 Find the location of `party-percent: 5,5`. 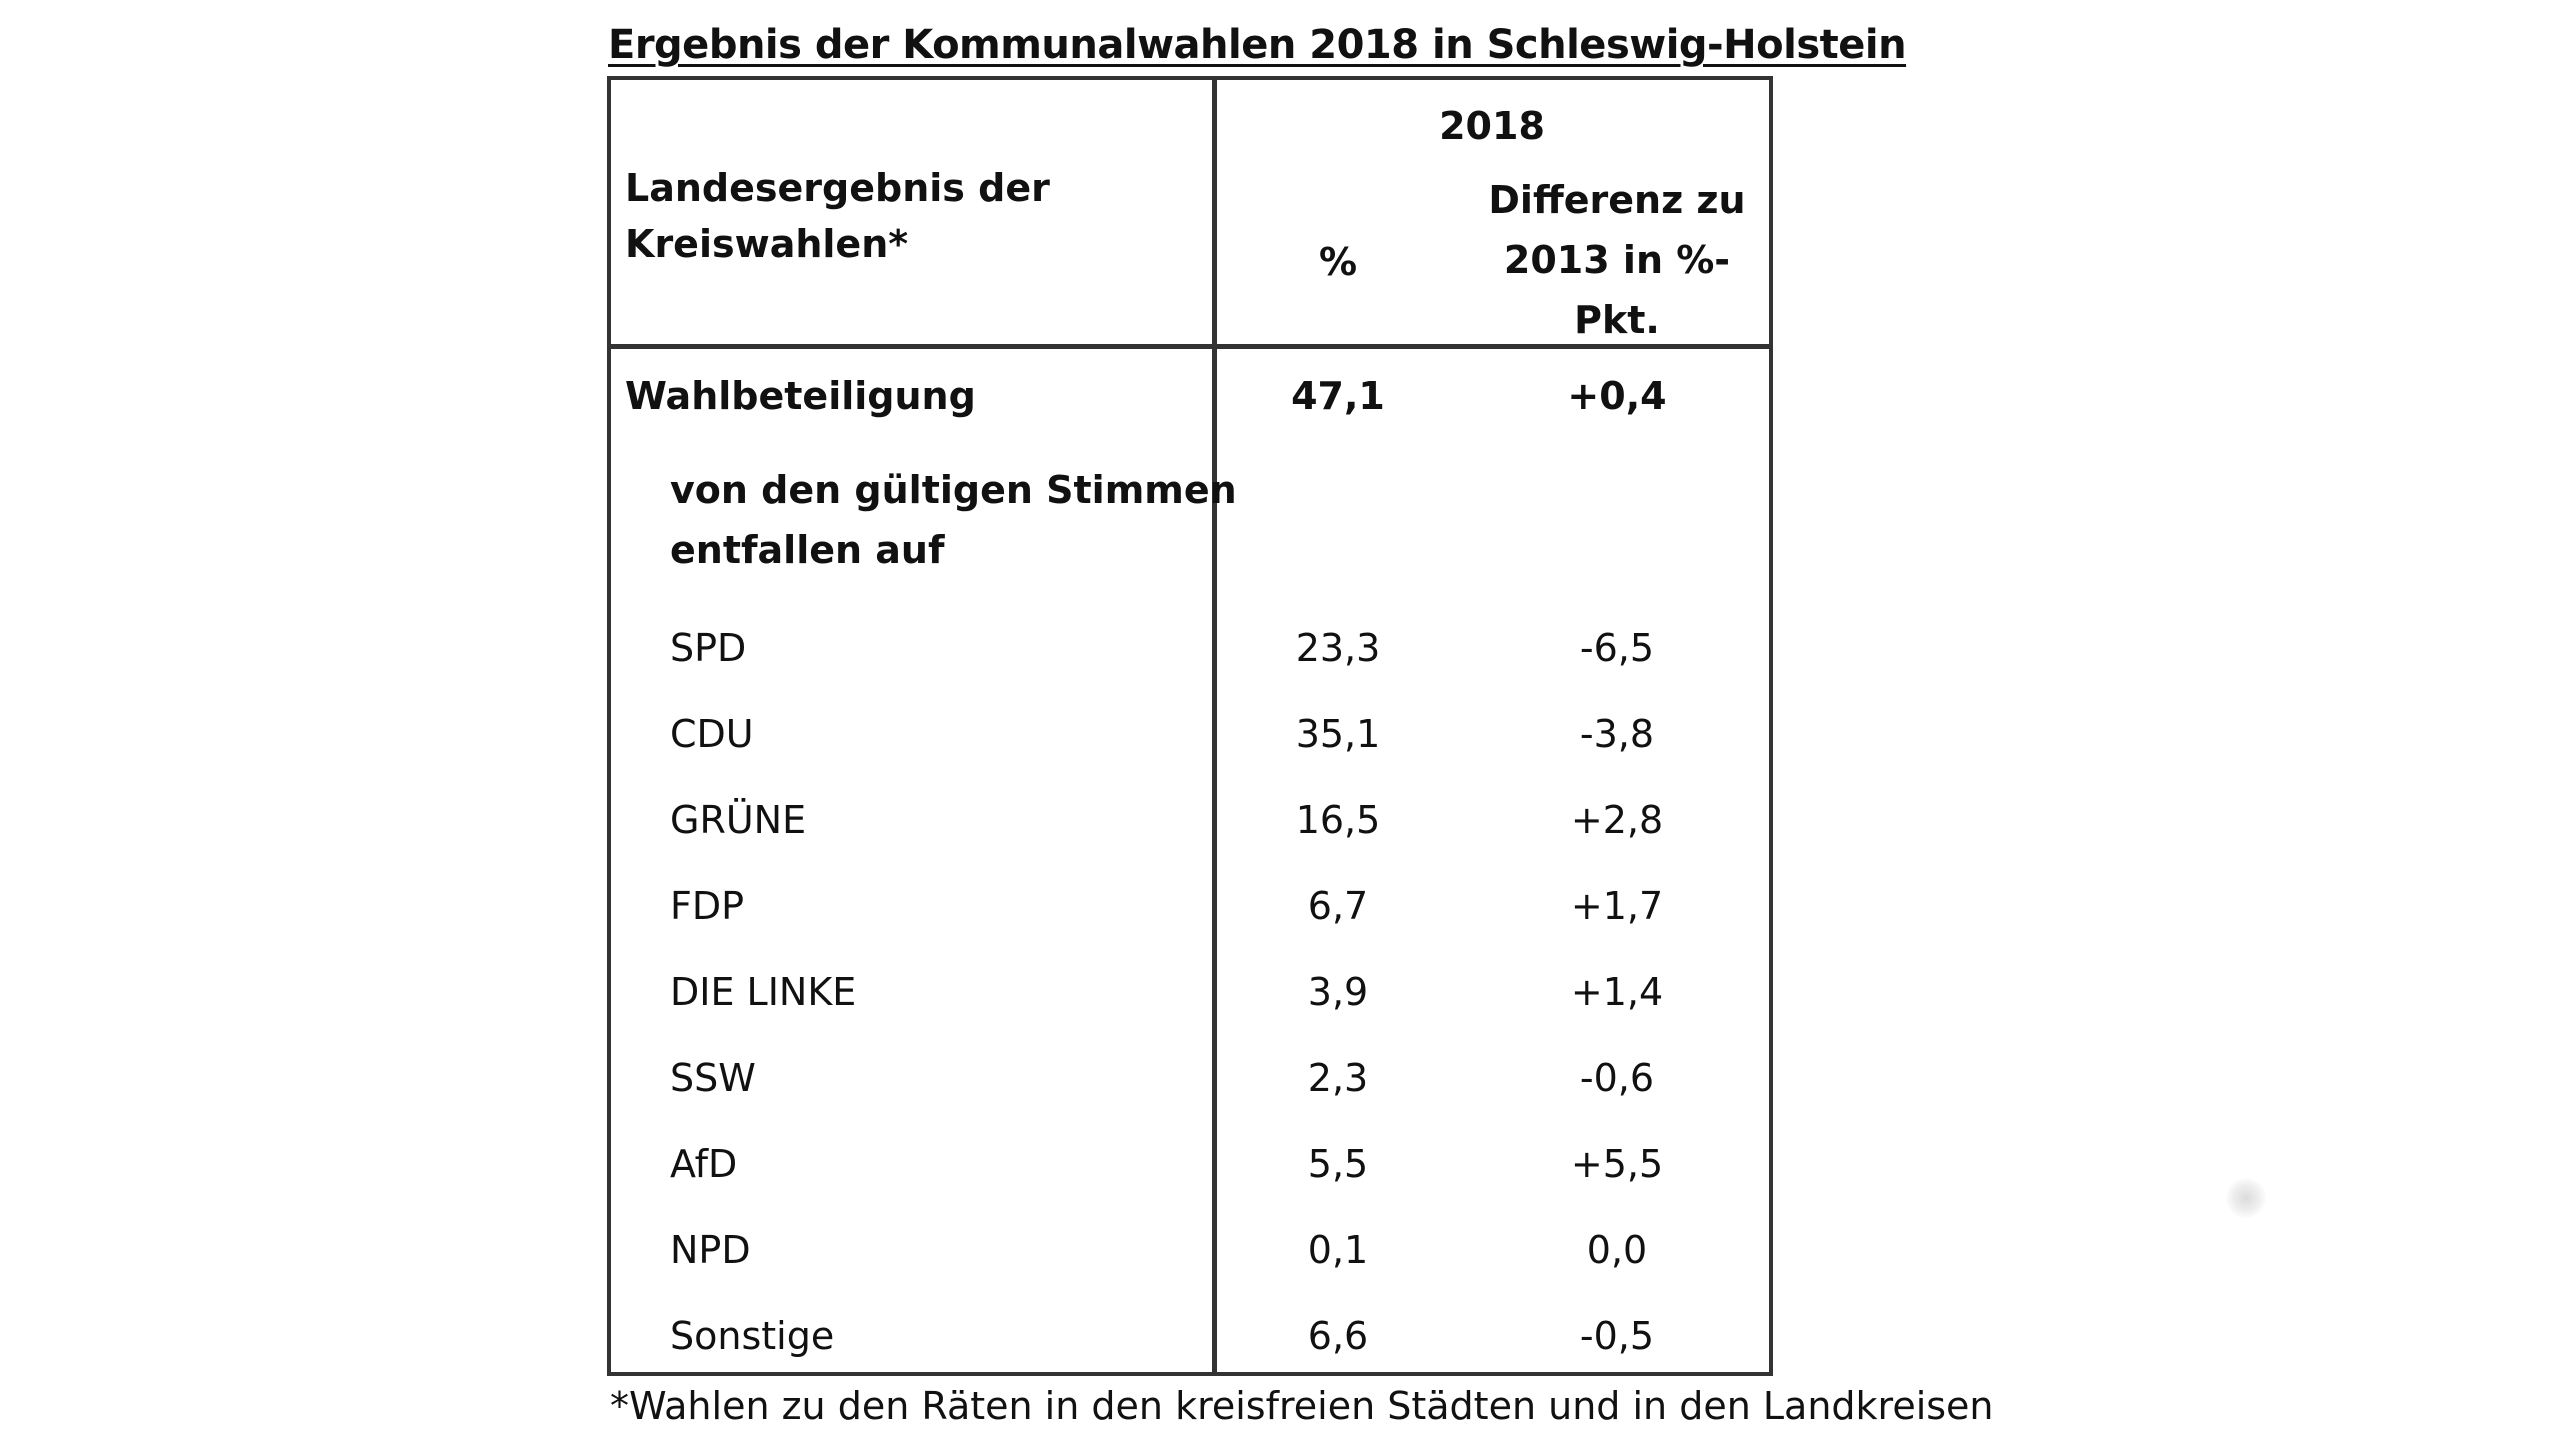

party-percent: 5,5 is located at coordinates (1338, 1164).